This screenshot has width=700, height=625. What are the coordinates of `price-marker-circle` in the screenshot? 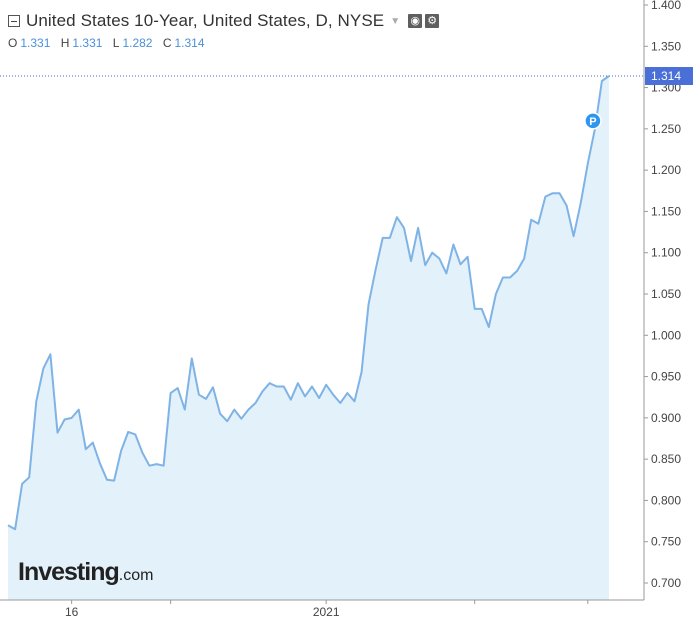 It's located at (593, 121).